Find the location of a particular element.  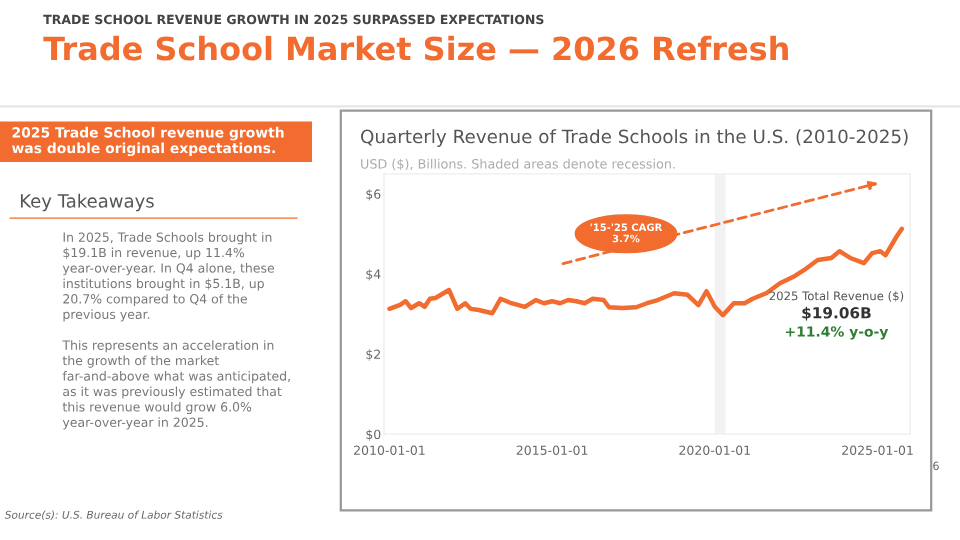

chart-title: Quarterly Revenue of Trade Schools in the U.S. (2010-2025) is located at coordinates (634, 138).